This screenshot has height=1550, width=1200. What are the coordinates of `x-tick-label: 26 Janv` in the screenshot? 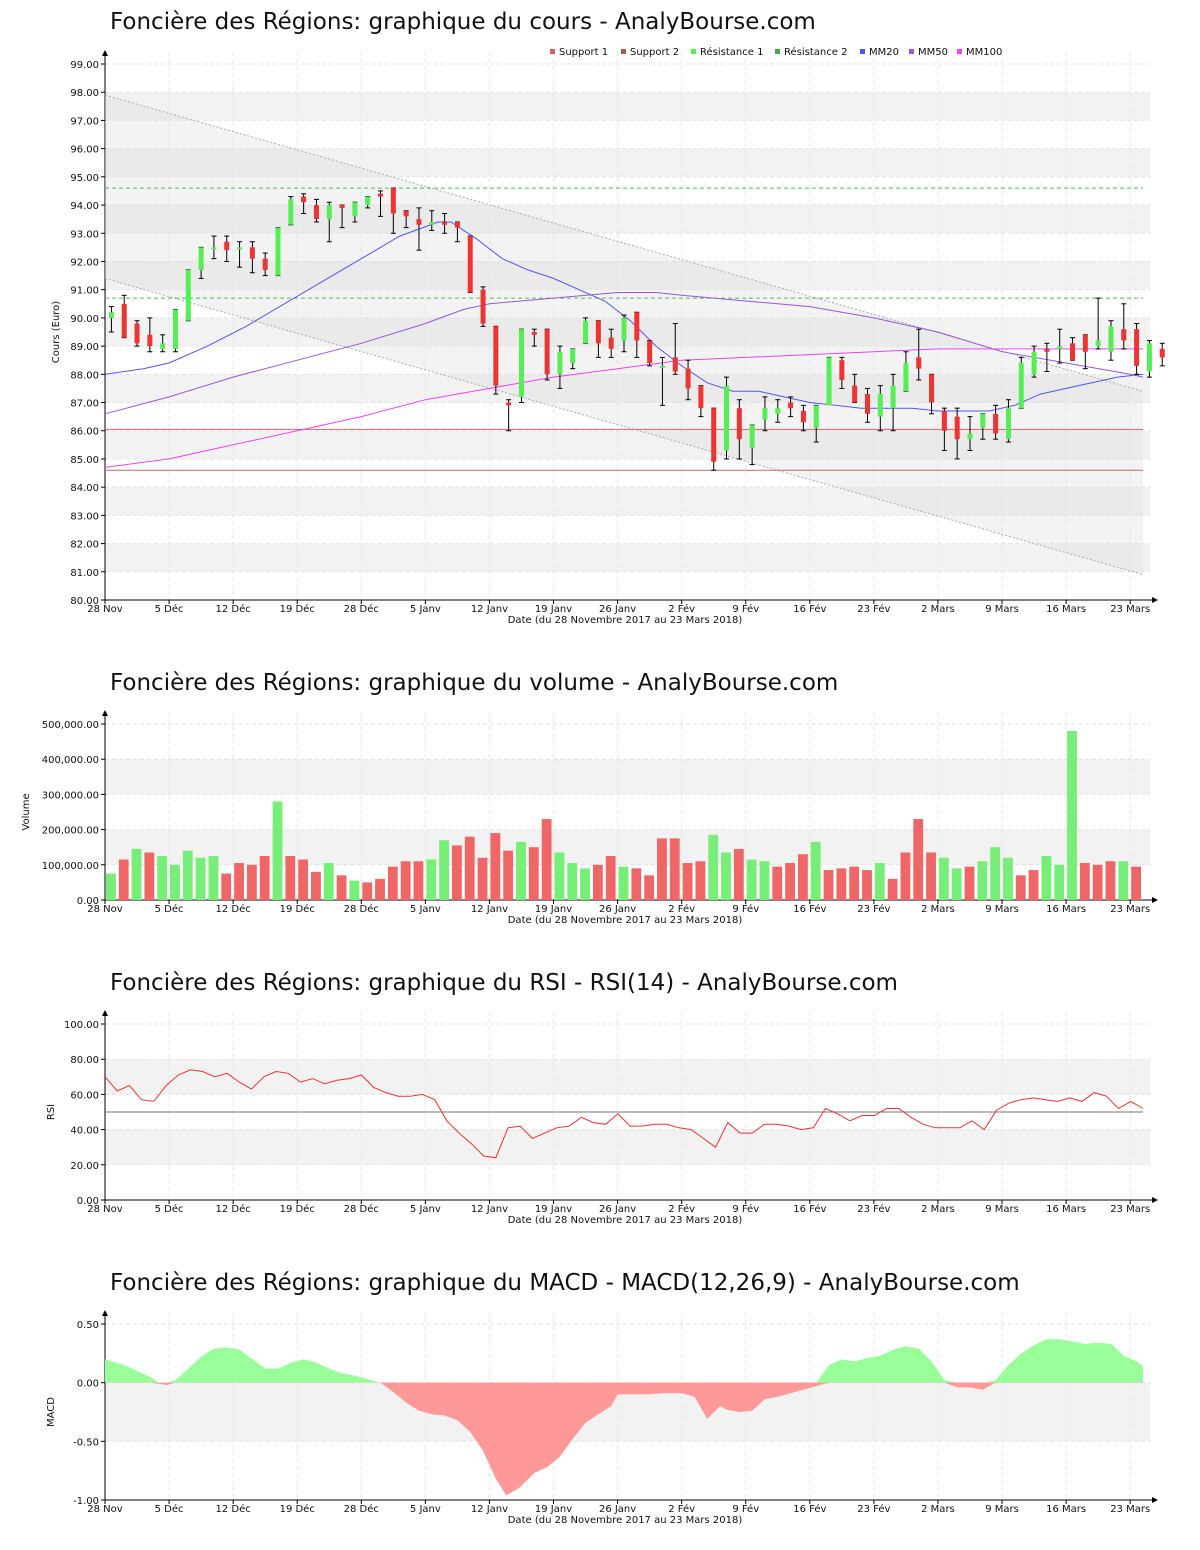 It's located at (617, 609).